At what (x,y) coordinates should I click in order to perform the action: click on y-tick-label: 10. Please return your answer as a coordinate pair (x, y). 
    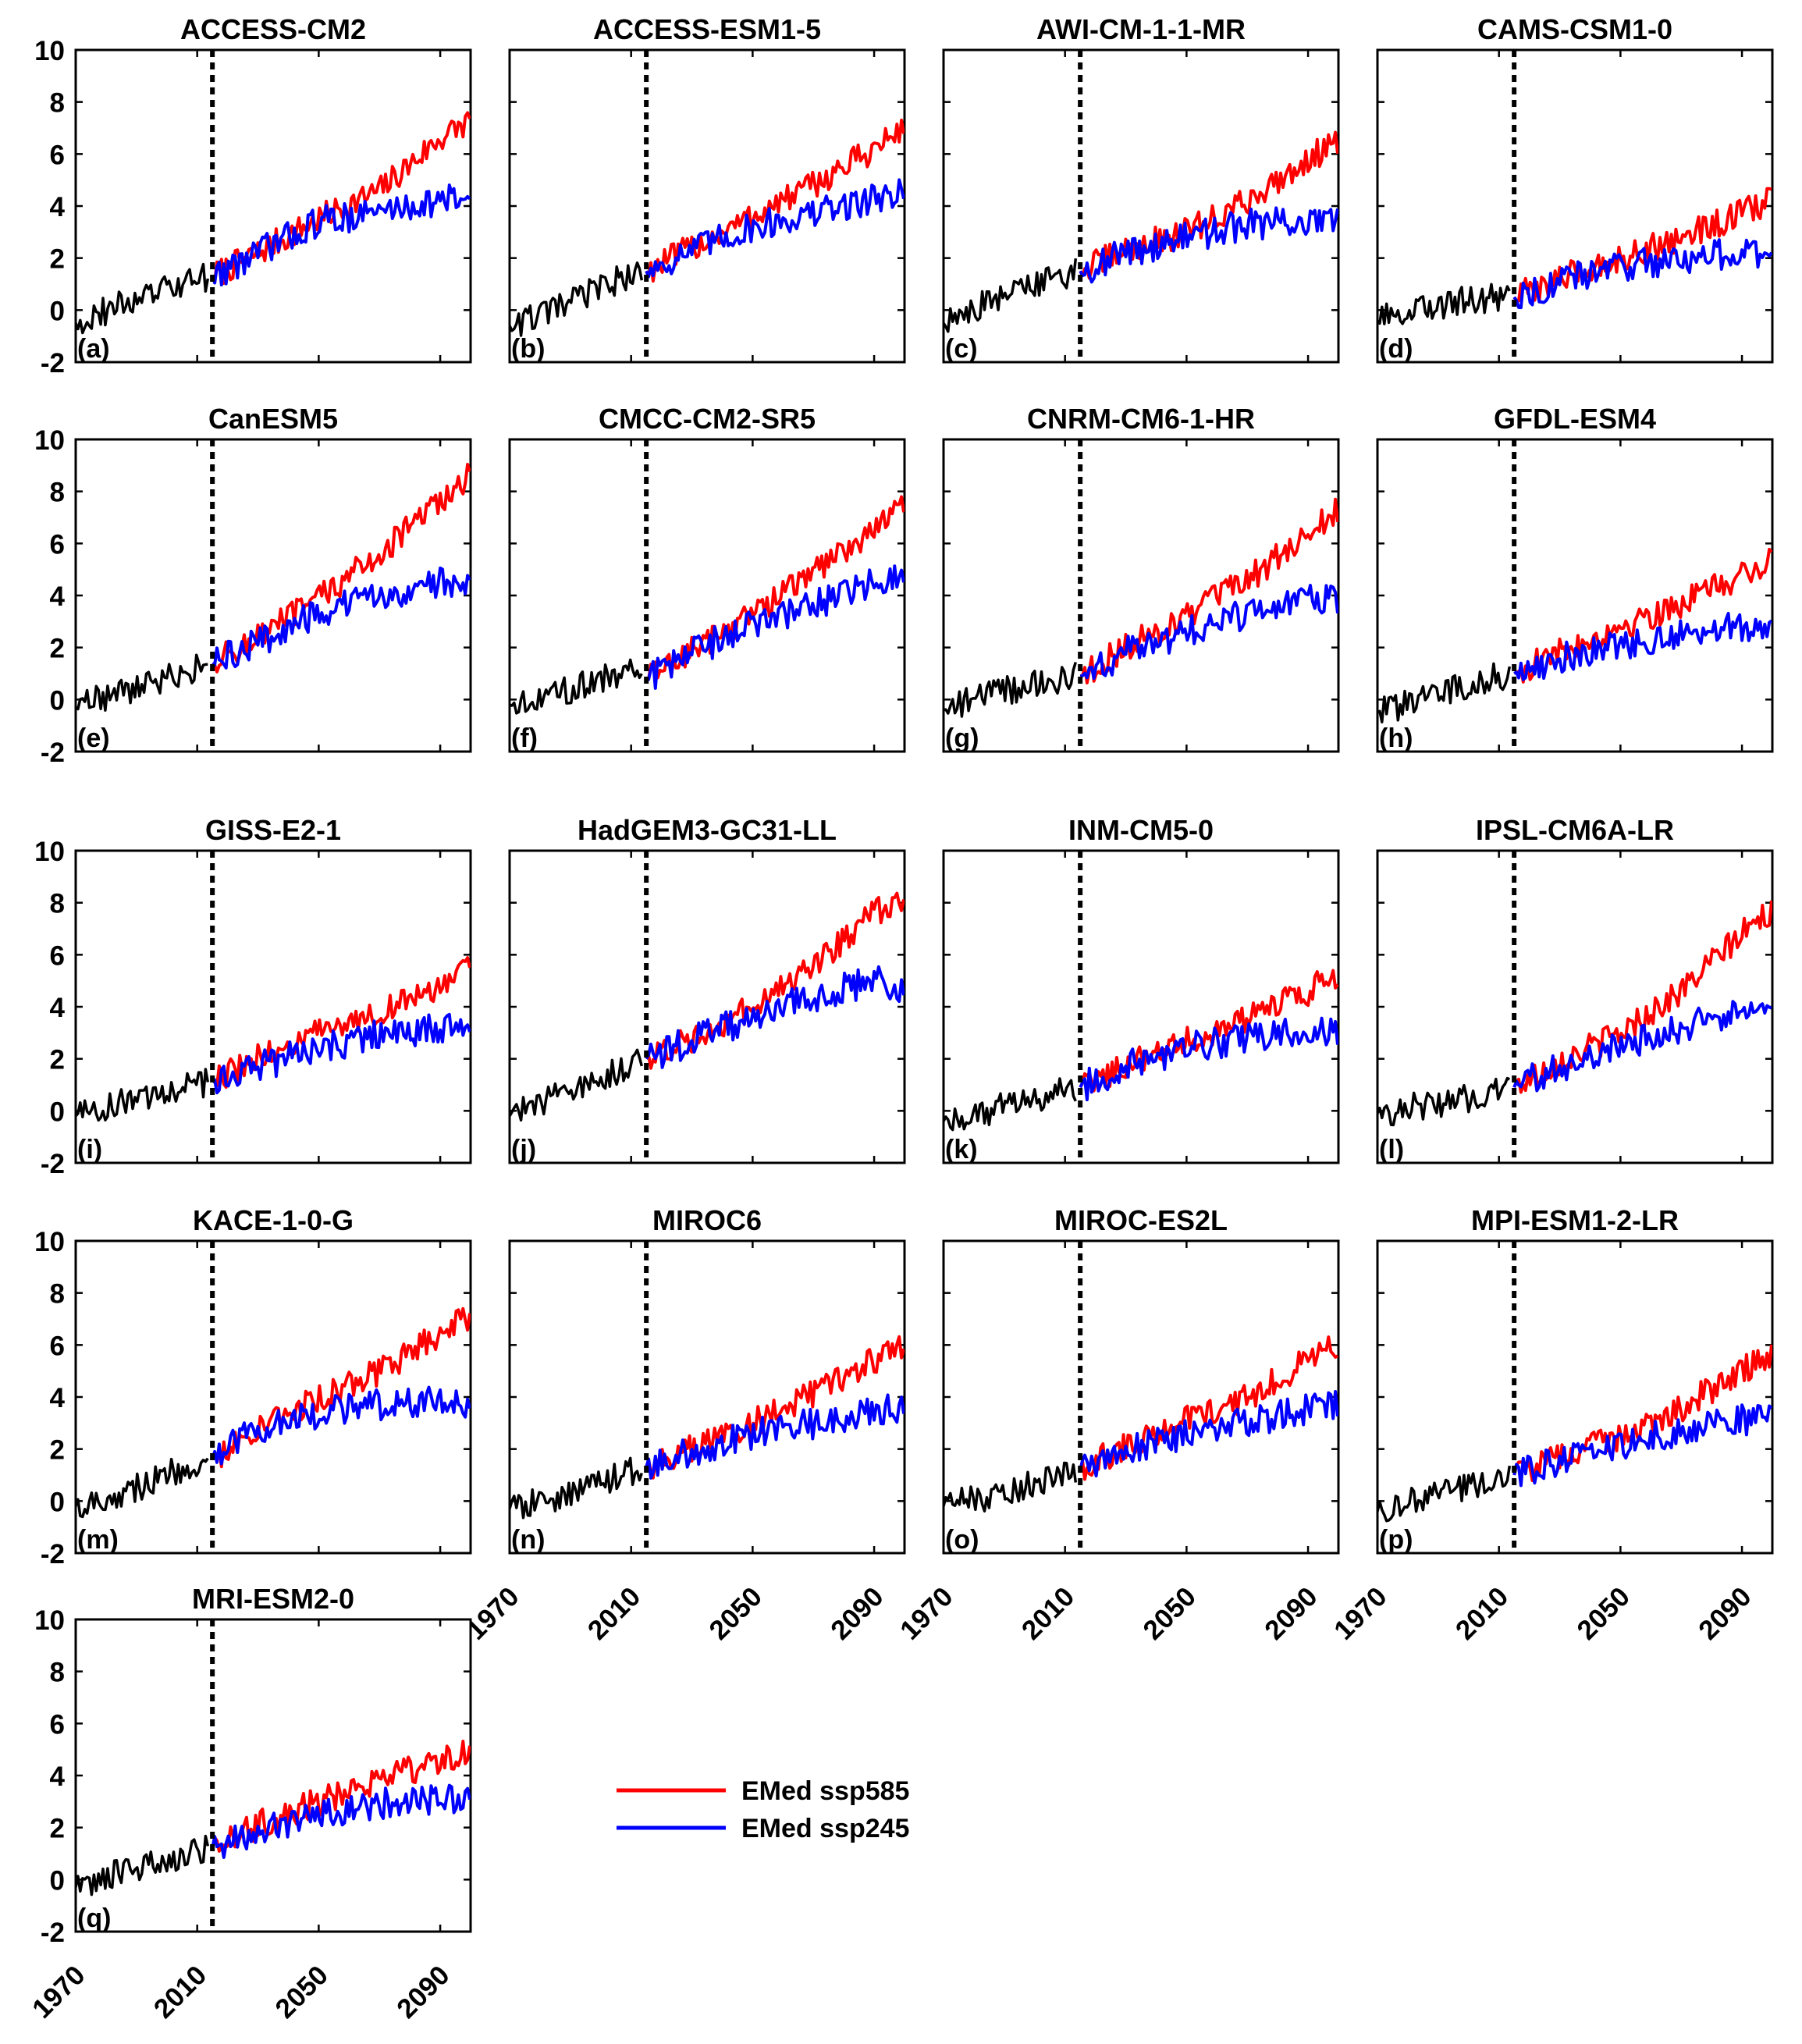
    Looking at the image, I should click on (49, 440).